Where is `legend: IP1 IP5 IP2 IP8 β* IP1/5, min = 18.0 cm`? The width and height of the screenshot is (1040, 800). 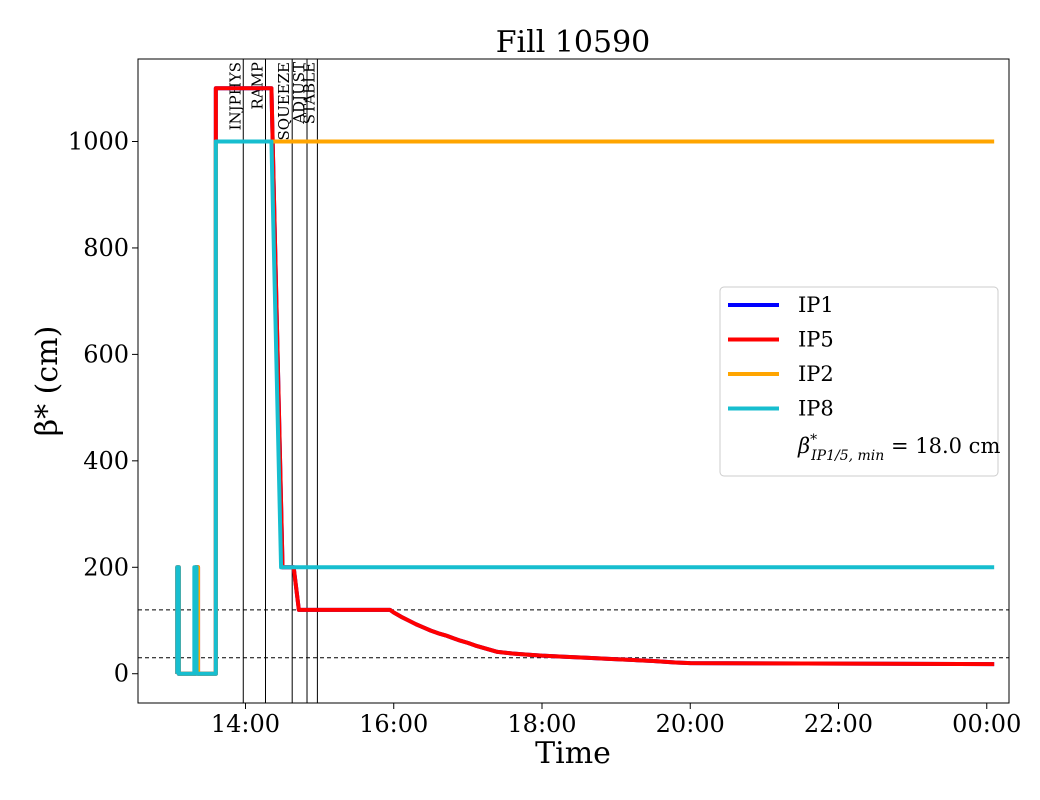
legend: IP1 IP5 IP2 IP8 β* IP1/5, min = 18.0 cm is located at coordinates (859, 381).